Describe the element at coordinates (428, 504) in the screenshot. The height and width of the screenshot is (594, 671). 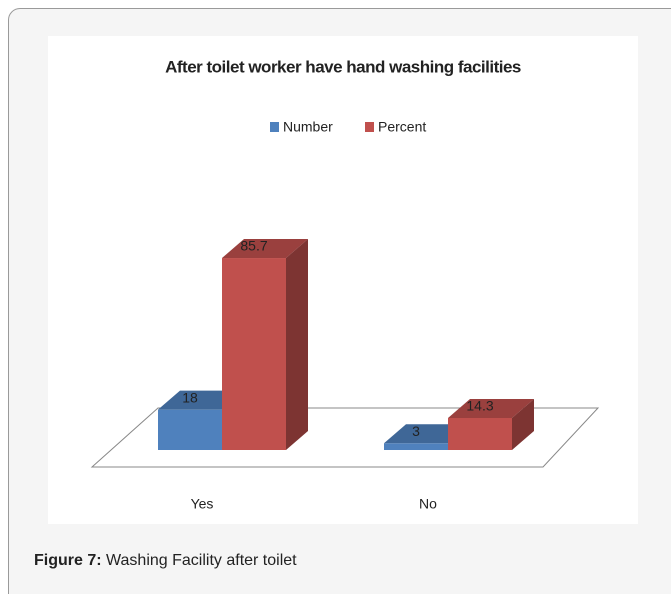
I see `x-tick-label: No` at that location.